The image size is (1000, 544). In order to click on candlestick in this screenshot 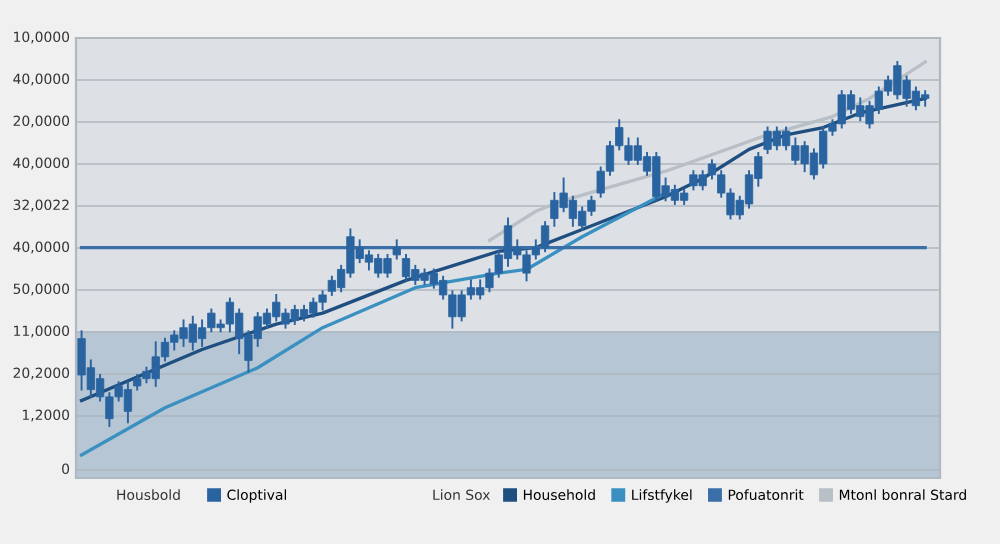, I will do `click(396, 249)`.